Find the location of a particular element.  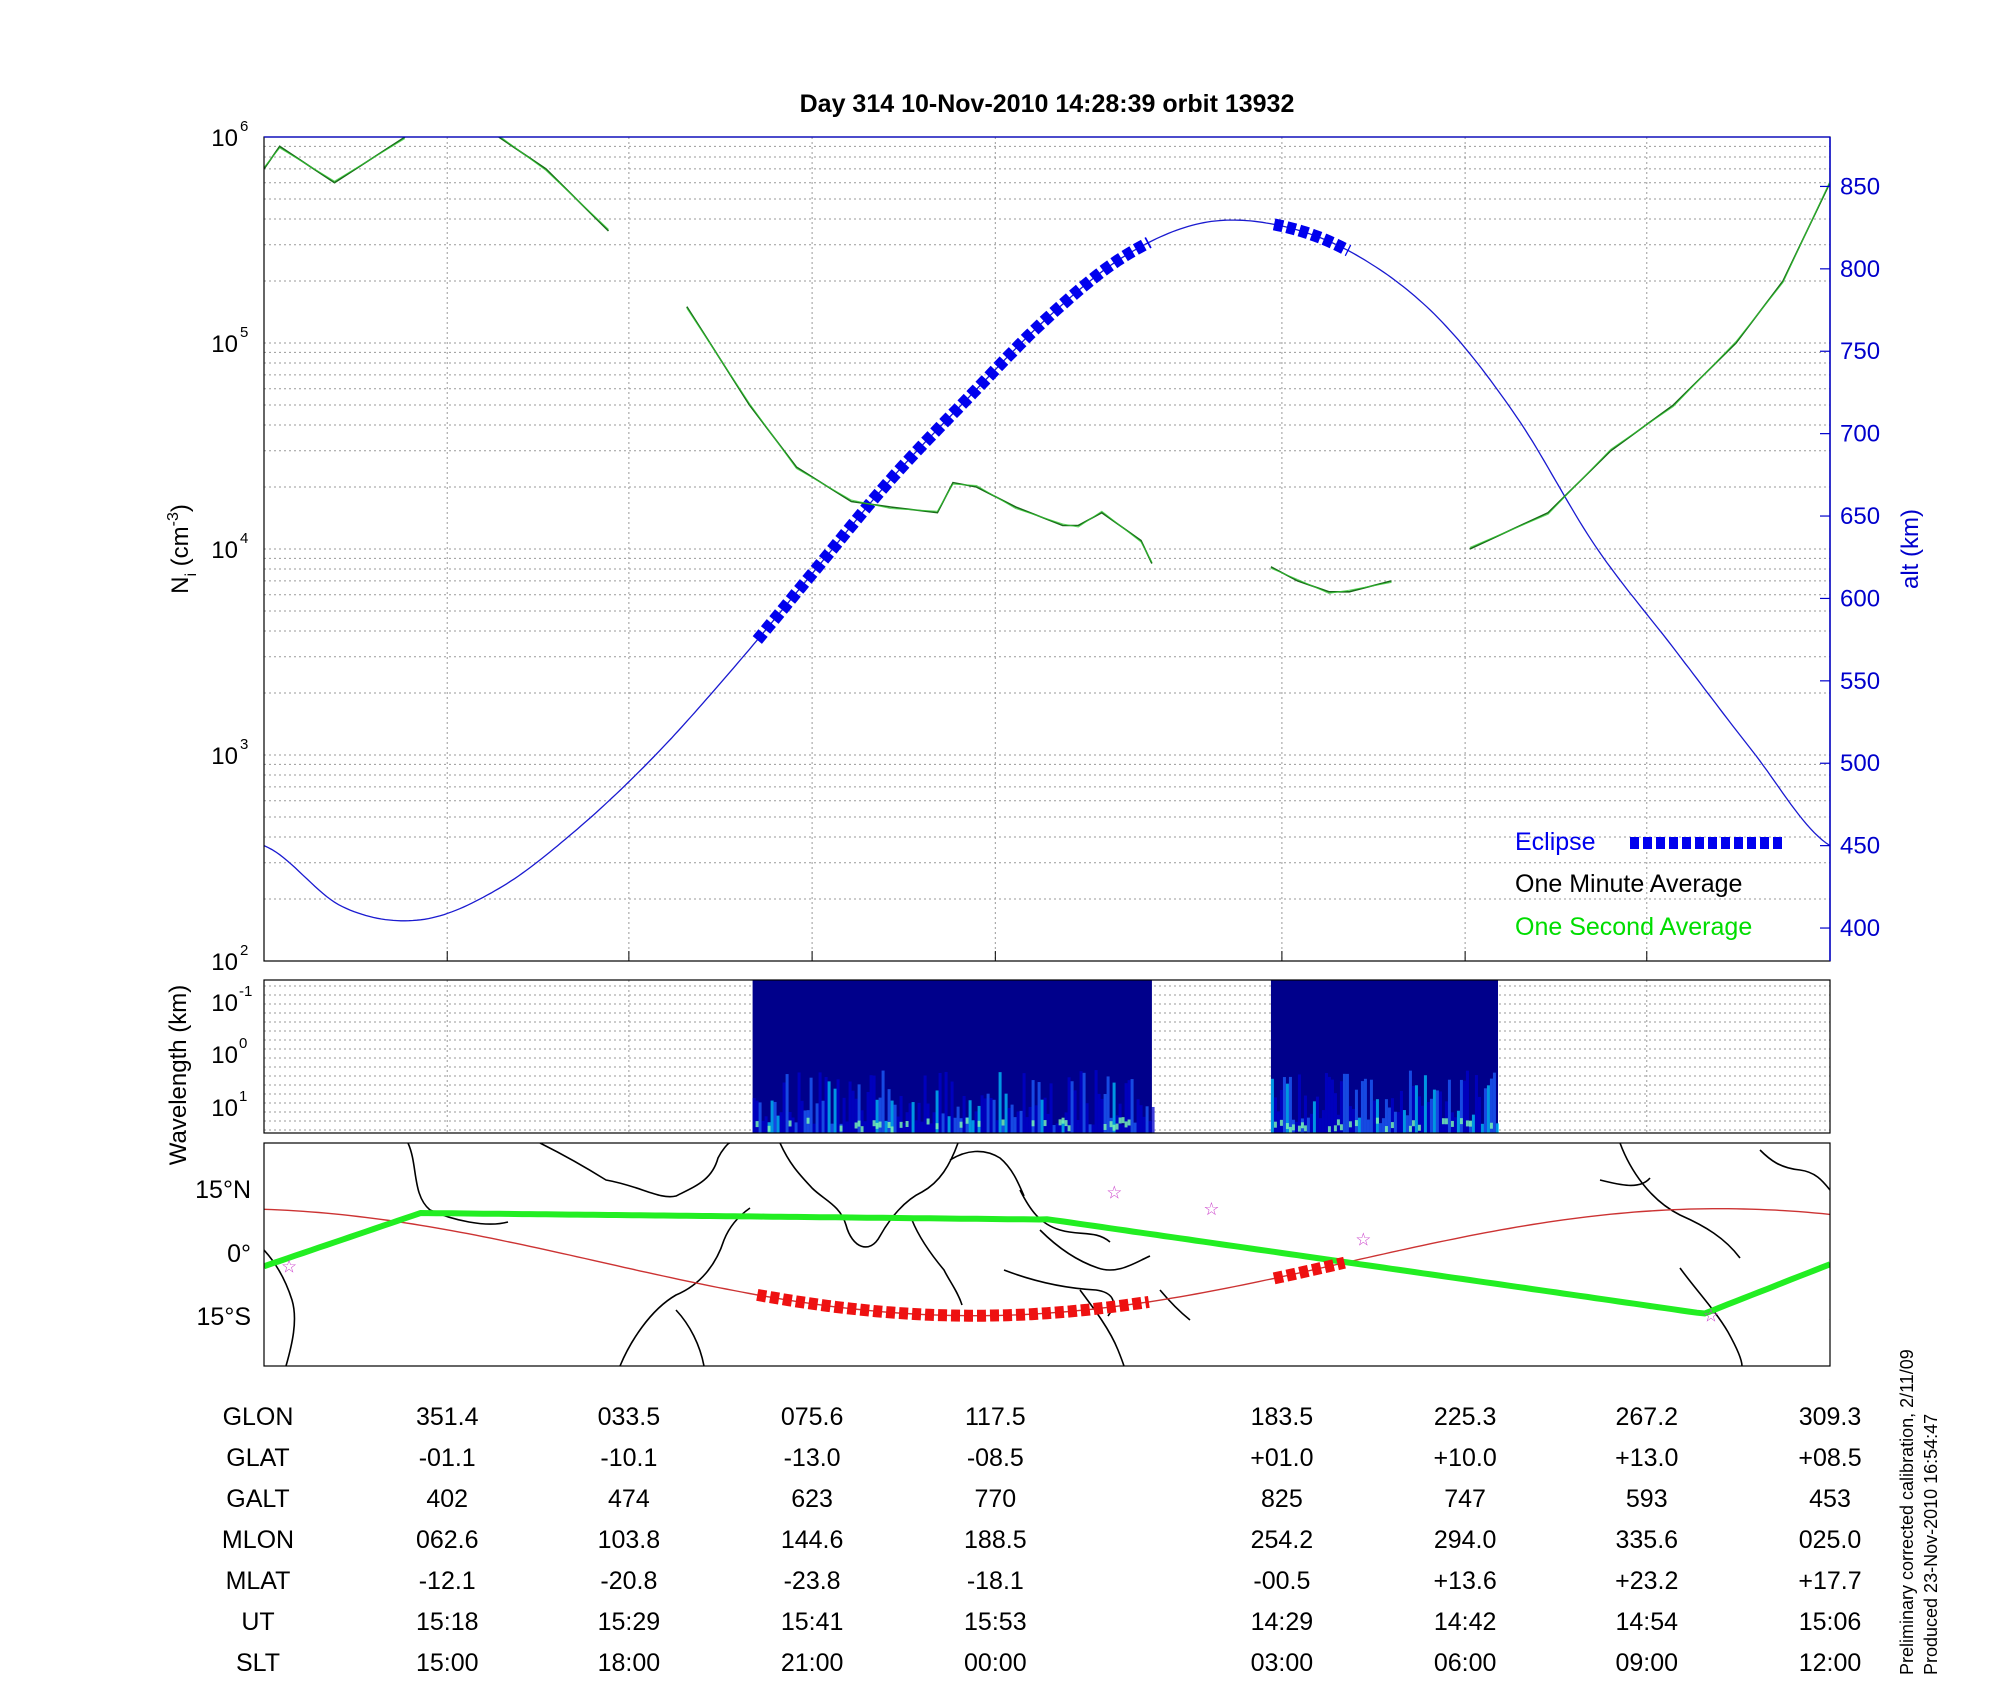

ephemeris-cell: 294.0 is located at coordinates (1465, 1540).